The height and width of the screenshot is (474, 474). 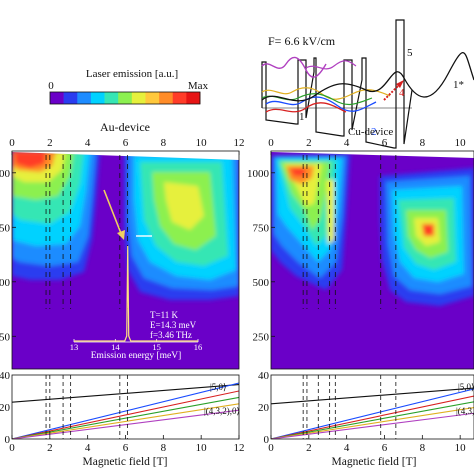 What do you see at coordinates (374, 132) in the screenshot?
I see `state-label-2: 2` at bounding box center [374, 132].